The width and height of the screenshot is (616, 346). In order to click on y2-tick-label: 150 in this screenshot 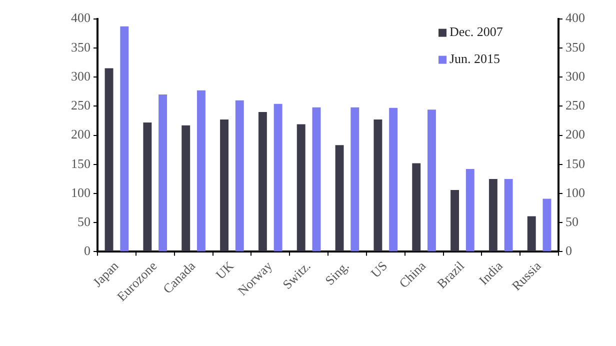, I will do `click(575, 163)`.